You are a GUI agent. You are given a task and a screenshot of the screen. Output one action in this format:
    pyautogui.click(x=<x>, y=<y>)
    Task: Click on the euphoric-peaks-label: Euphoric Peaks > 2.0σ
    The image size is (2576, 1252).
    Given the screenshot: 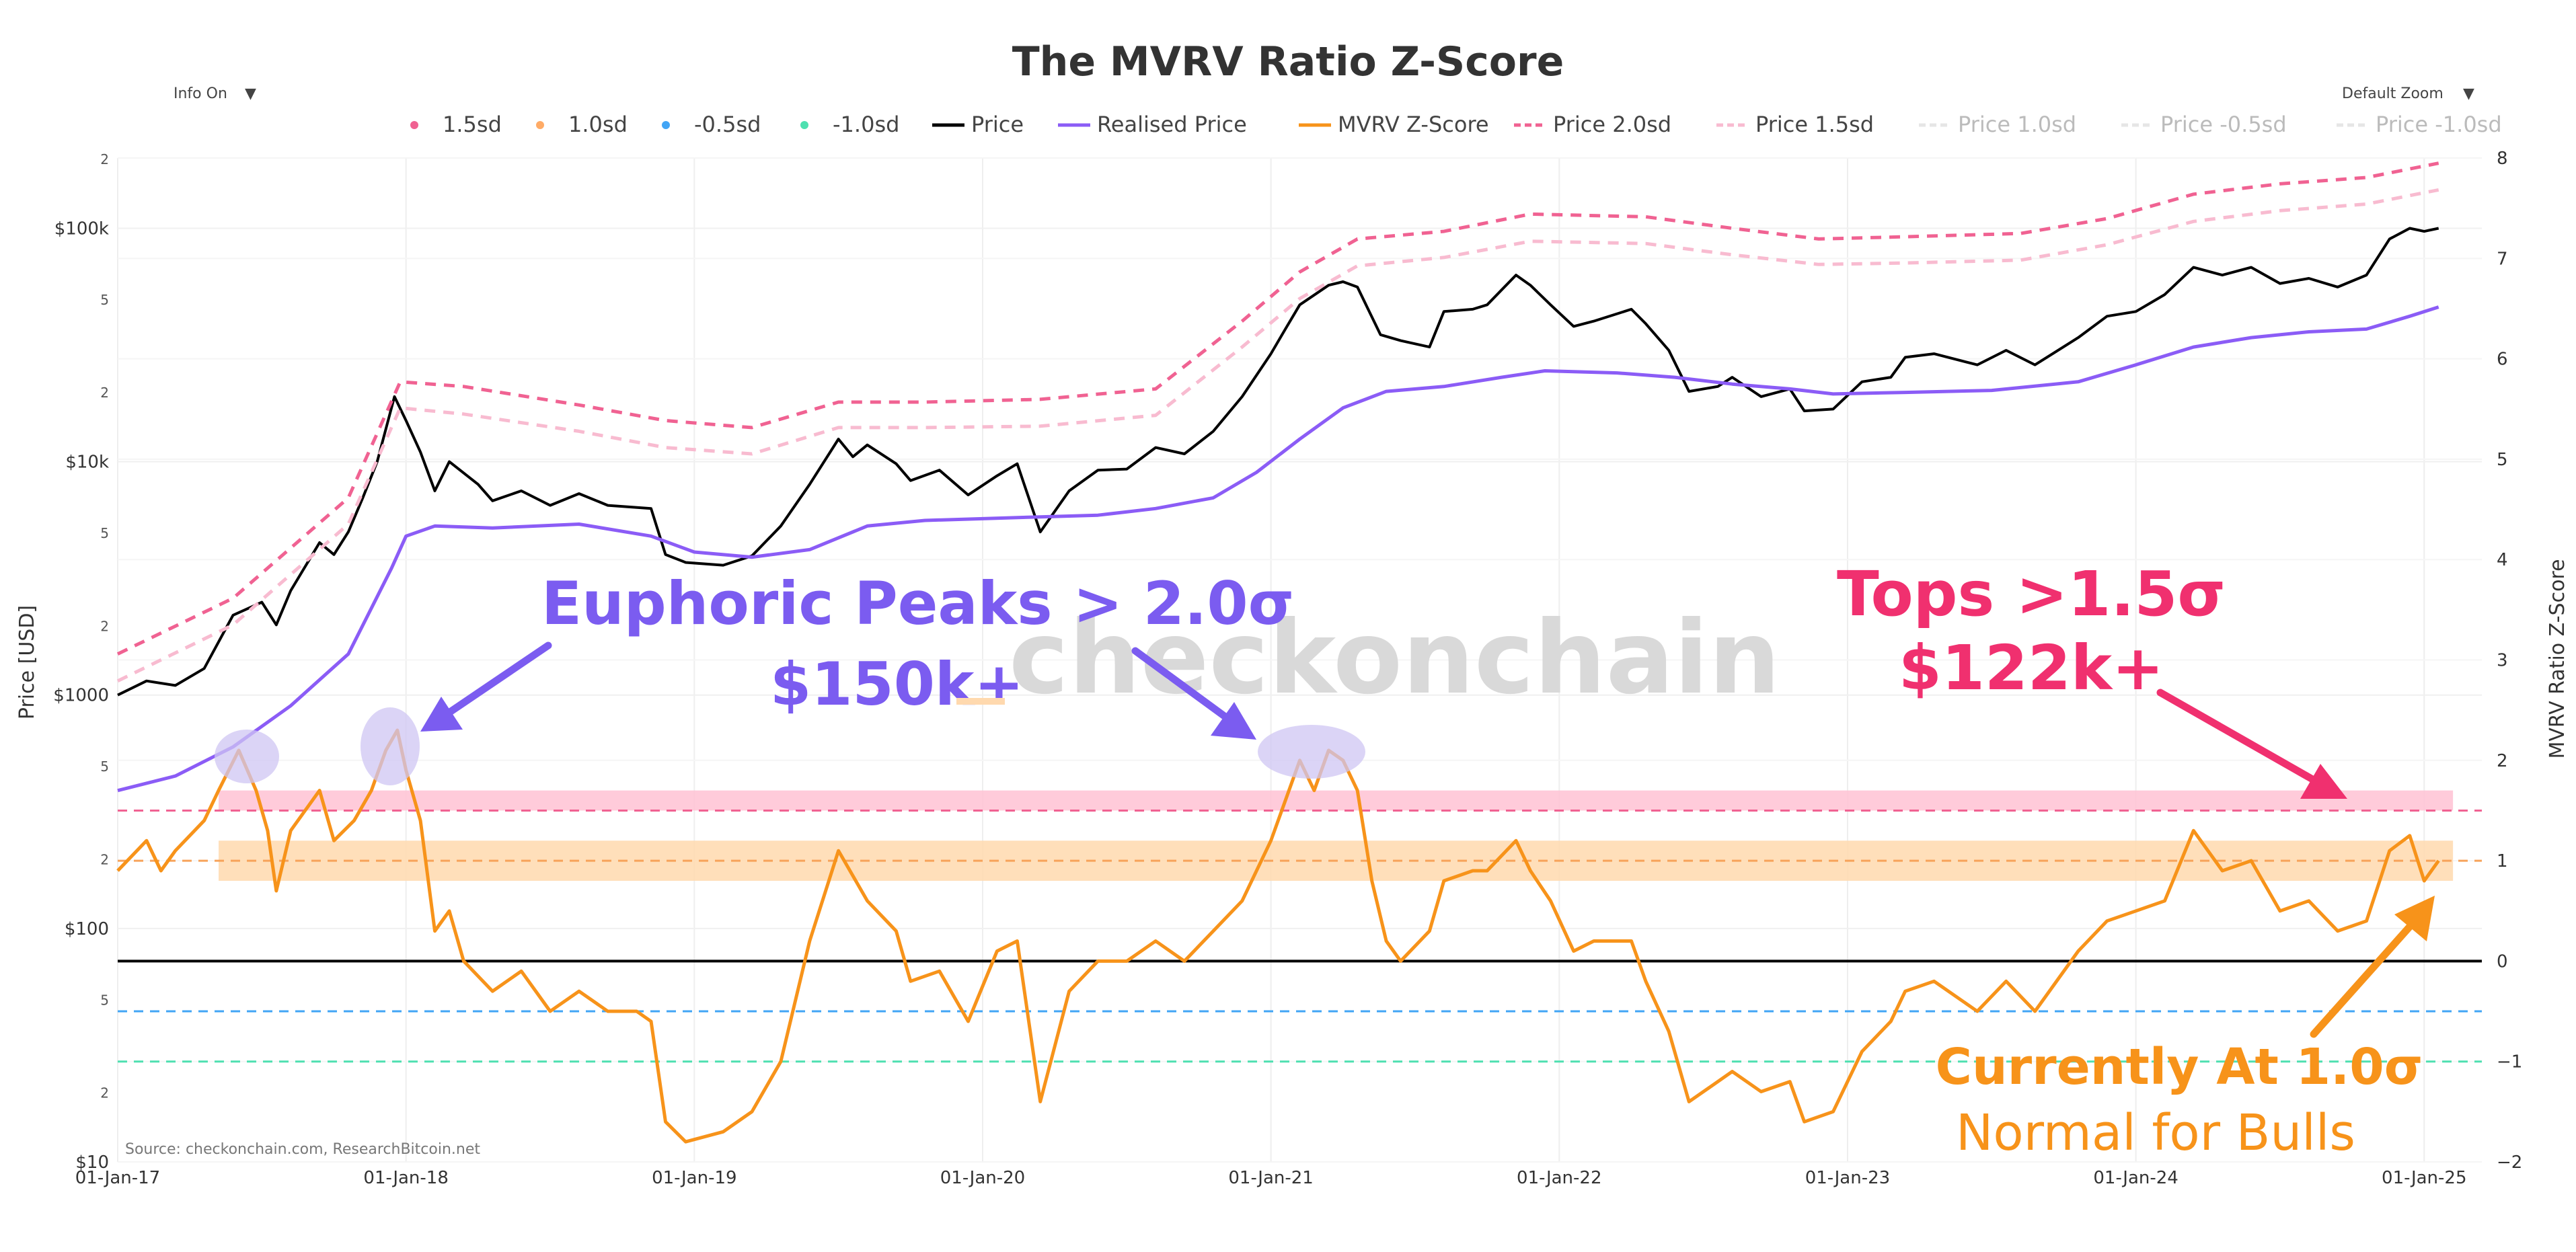 What is the action you would take?
    pyautogui.click(x=917, y=603)
    